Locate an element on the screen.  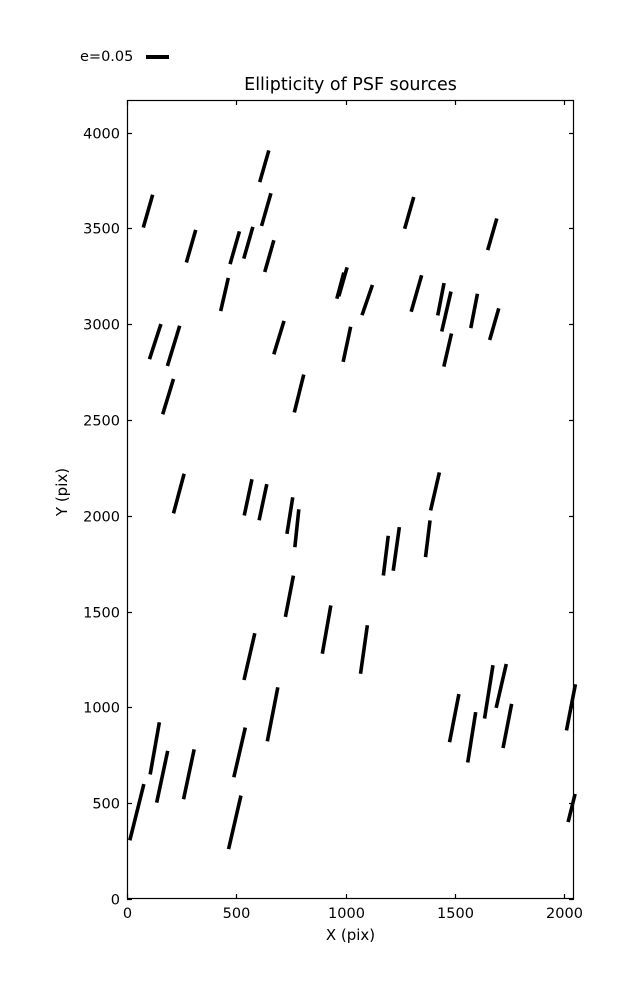
x-tick-label: 500 is located at coordinates (237, 914).